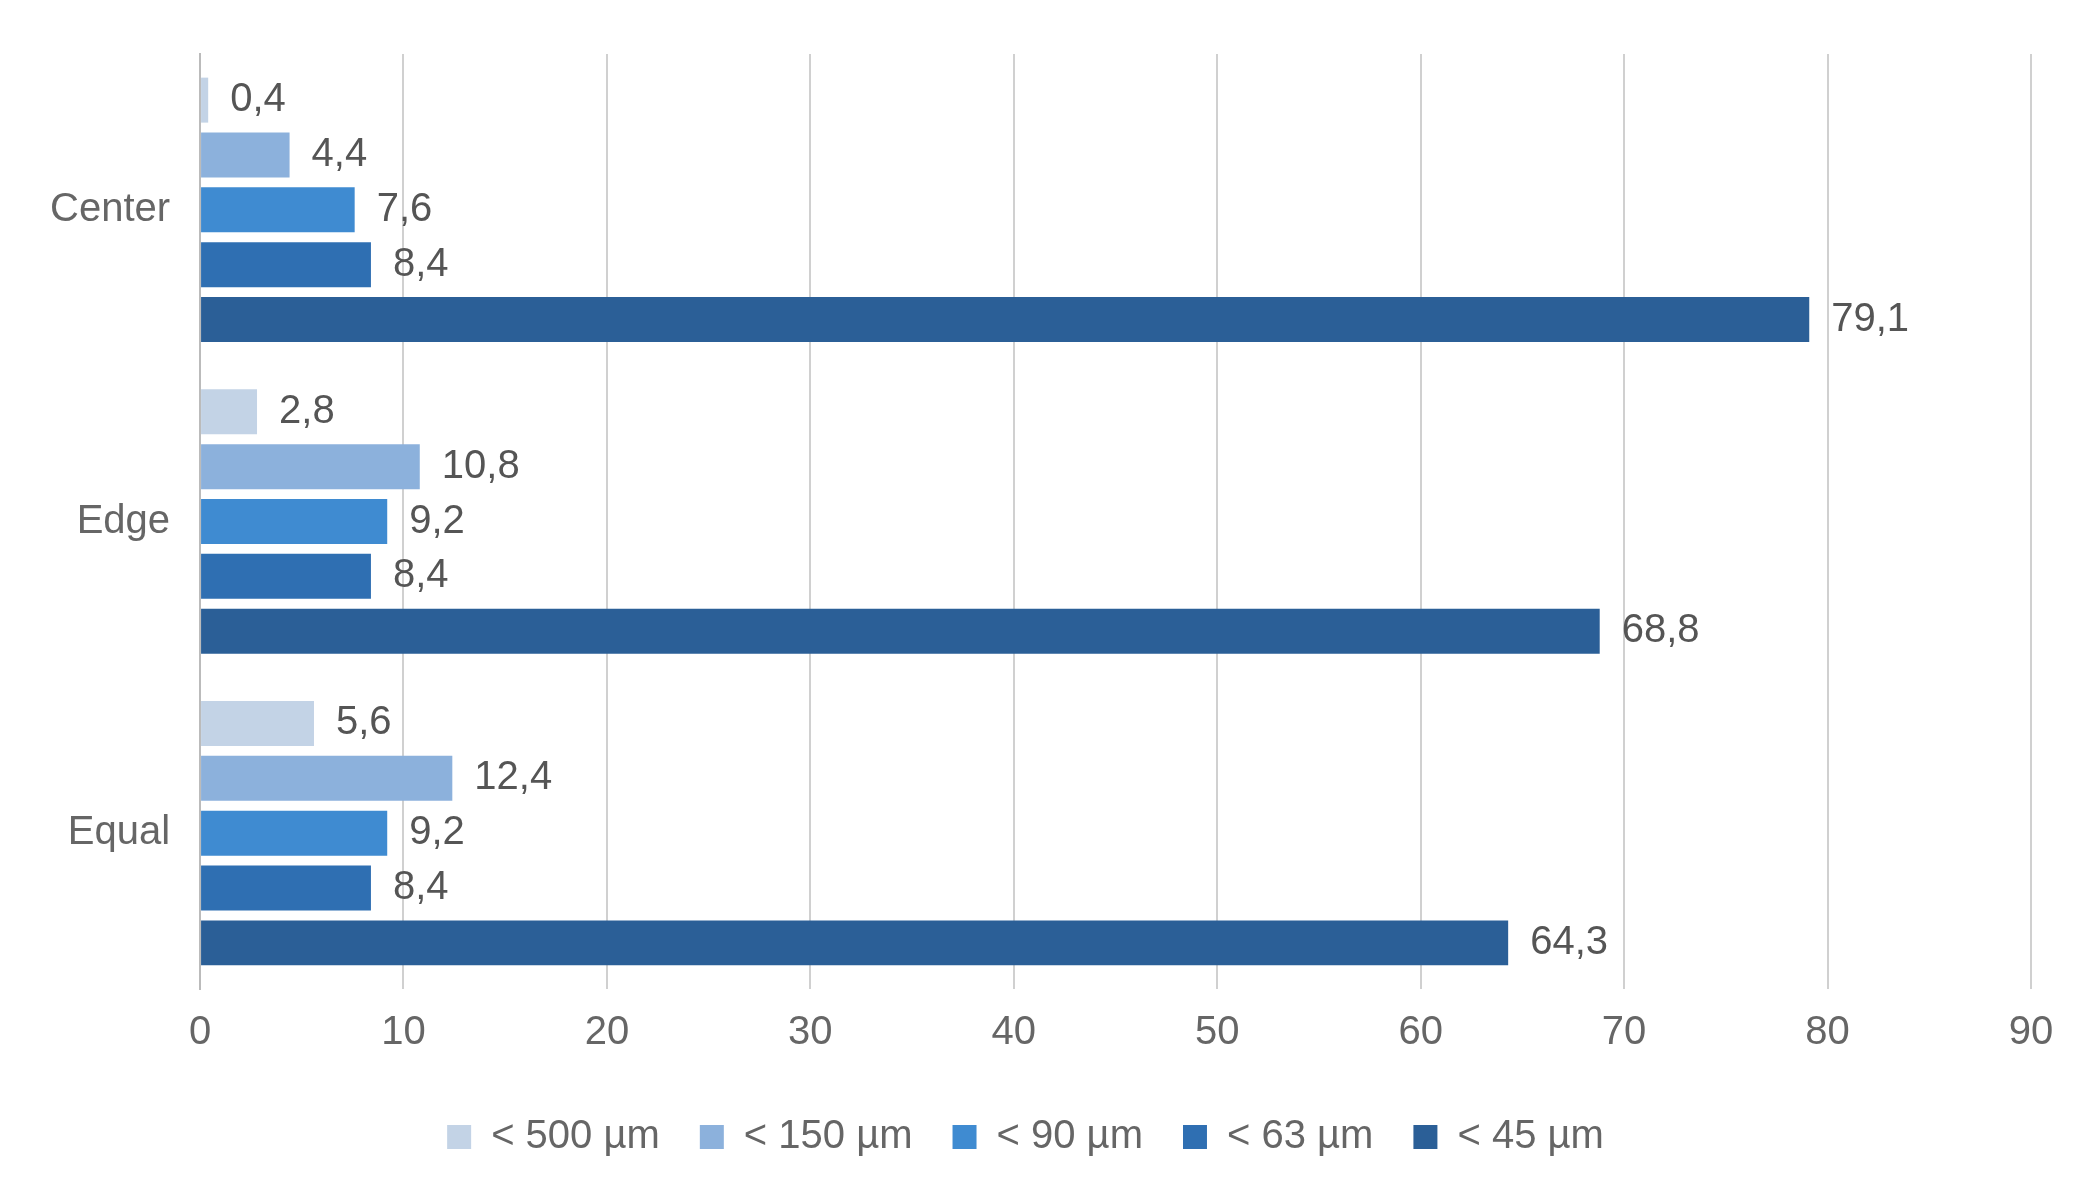  Describe the element at coordinates (258, 97) in the screenshot. I see `data-label: 0,4` at that location.